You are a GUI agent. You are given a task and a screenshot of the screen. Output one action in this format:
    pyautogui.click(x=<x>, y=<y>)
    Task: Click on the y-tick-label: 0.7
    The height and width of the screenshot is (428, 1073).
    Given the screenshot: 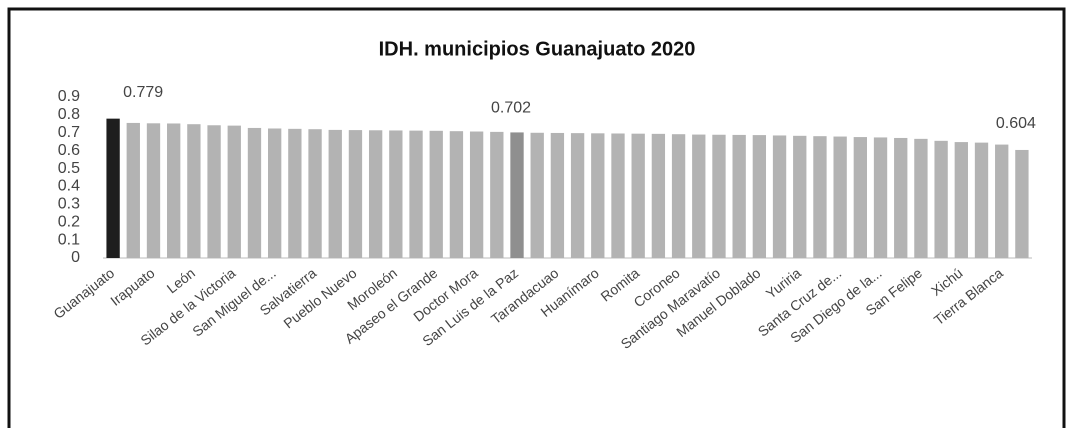 What is the action you would take?
    pyautogui.click(x=69, y=132)
    